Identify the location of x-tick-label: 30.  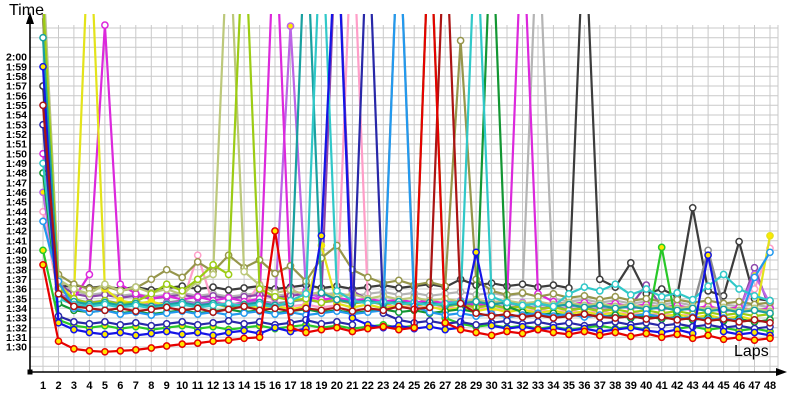
(491, 386).